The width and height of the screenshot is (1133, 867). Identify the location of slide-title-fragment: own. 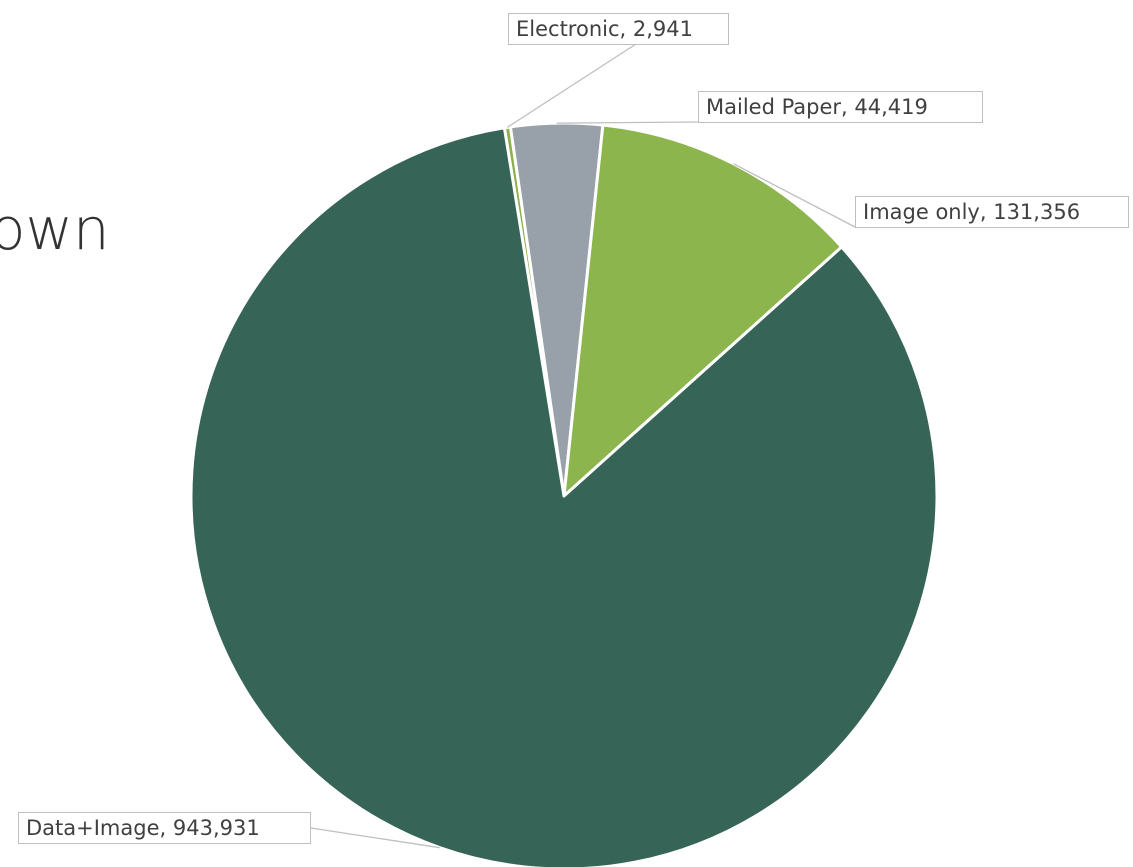
(55, 229).